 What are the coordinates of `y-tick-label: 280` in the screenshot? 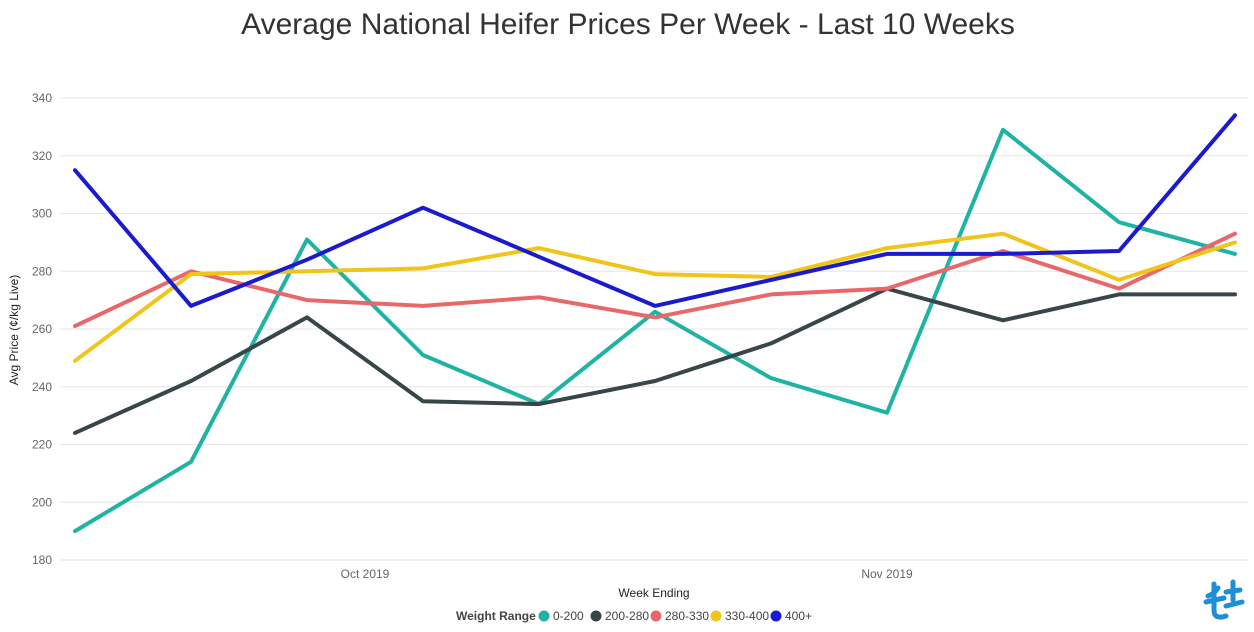 It's located at (42, 271).